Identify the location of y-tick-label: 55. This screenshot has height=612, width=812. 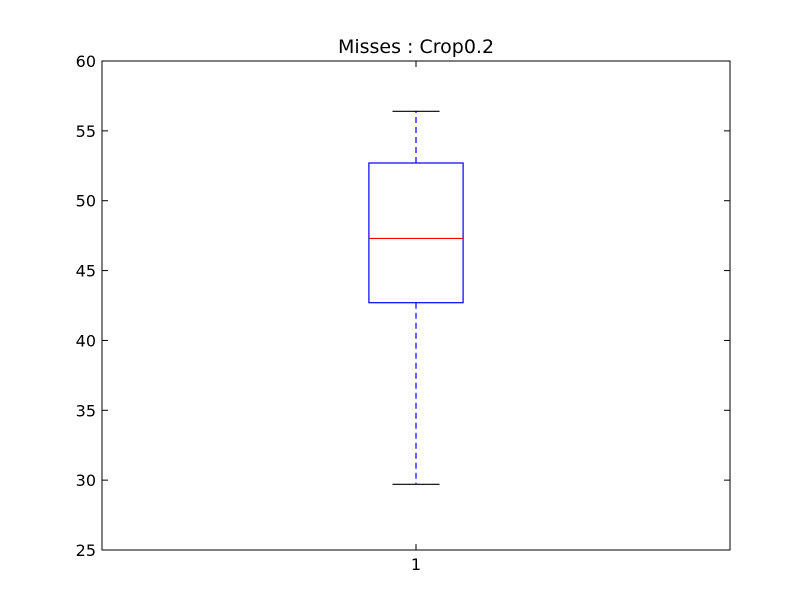
(86, 131).